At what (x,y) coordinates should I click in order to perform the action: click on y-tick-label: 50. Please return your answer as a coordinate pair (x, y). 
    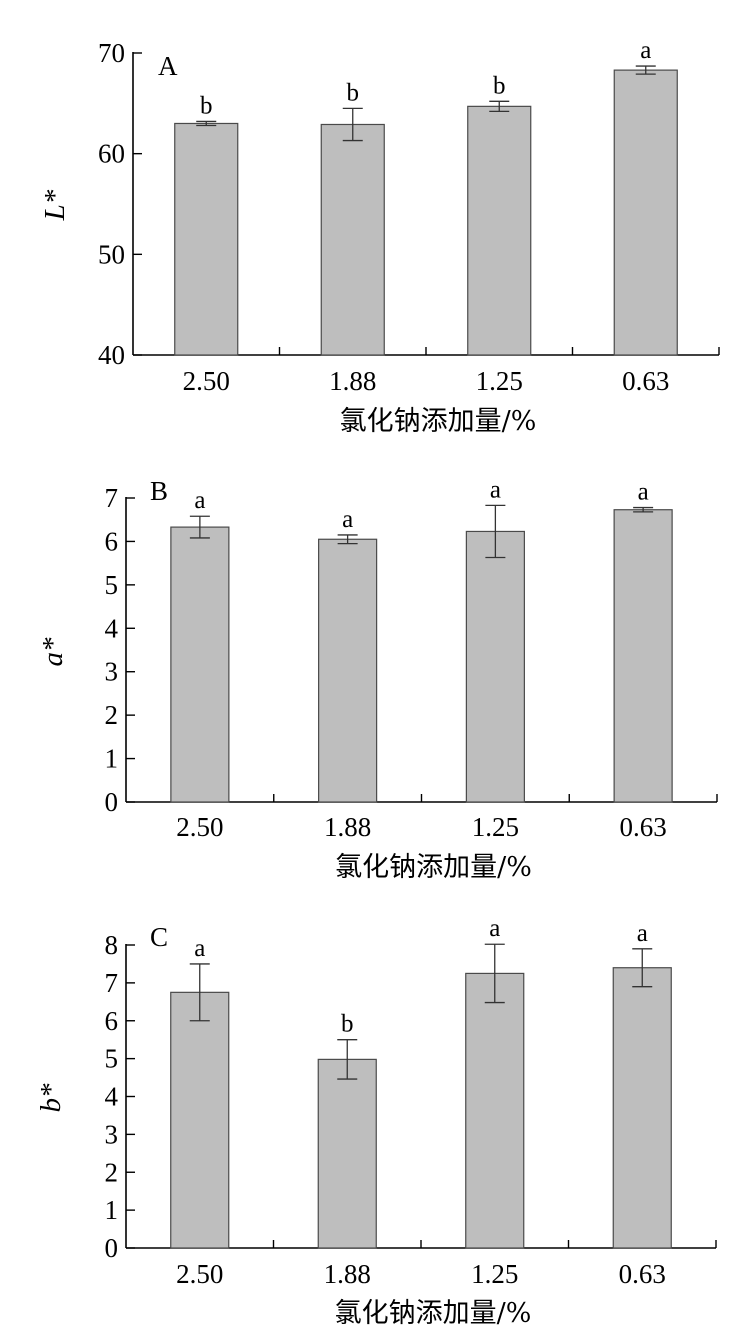
    Looking at the image, I should click on (111, 254).